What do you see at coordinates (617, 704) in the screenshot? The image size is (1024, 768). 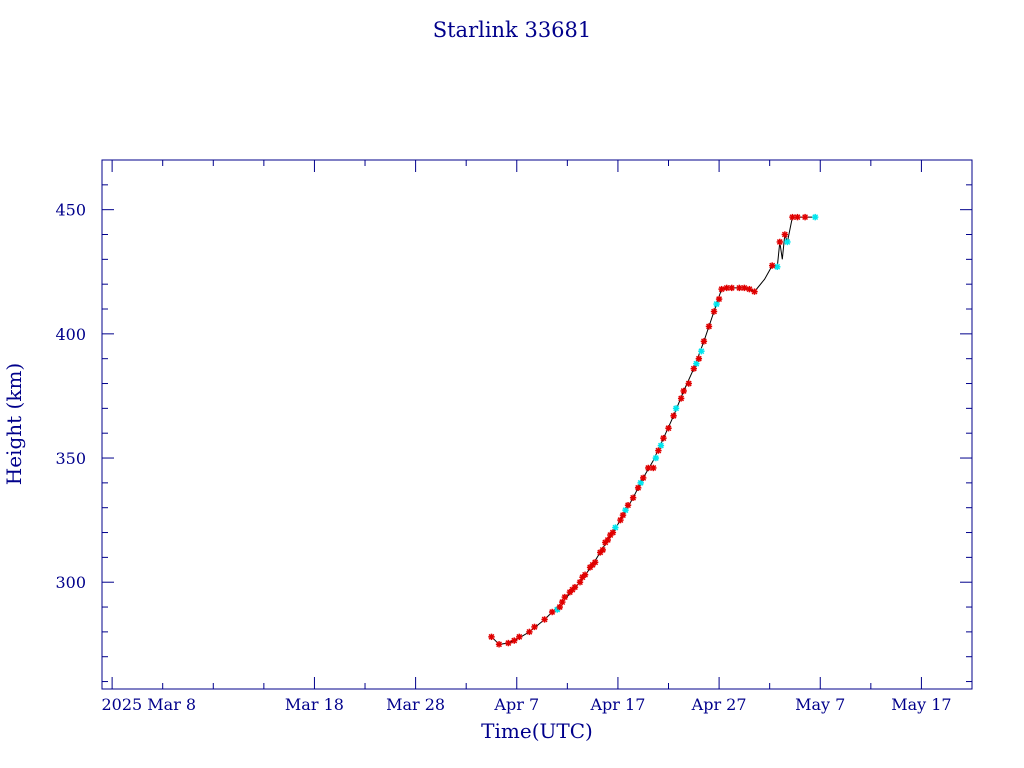 I see `x-tick-label: Apr 17` at bounding box center [617, 704].